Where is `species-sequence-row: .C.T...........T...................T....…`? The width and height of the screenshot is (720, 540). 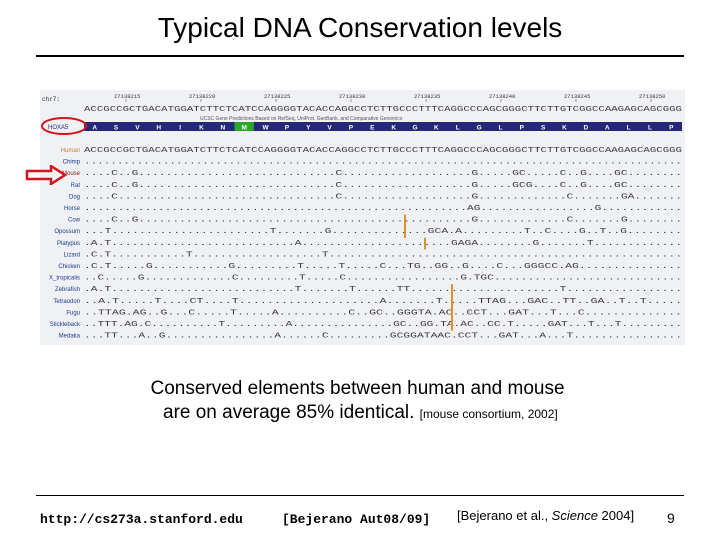
species-sequence-row: .C.T...........T...................T....… is located at coordinates (383, 255).